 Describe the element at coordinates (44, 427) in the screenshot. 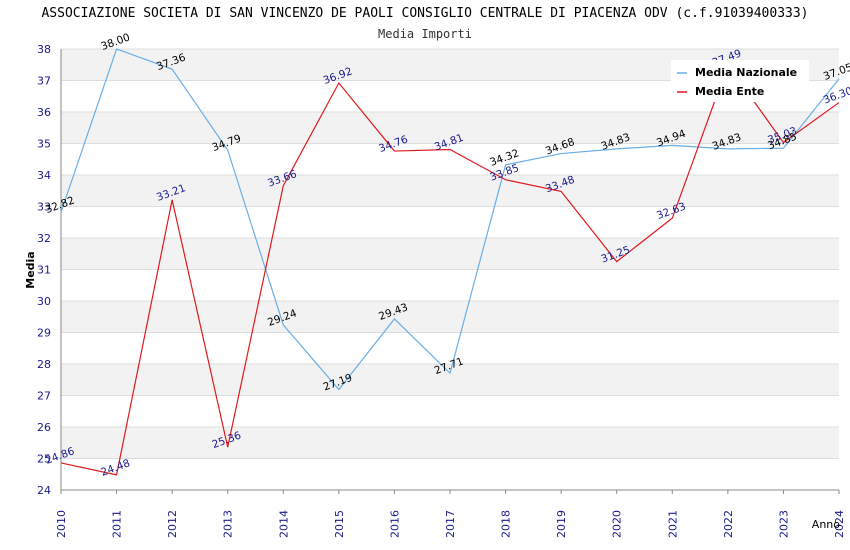

I see `y-tick-label: 26` at that location.